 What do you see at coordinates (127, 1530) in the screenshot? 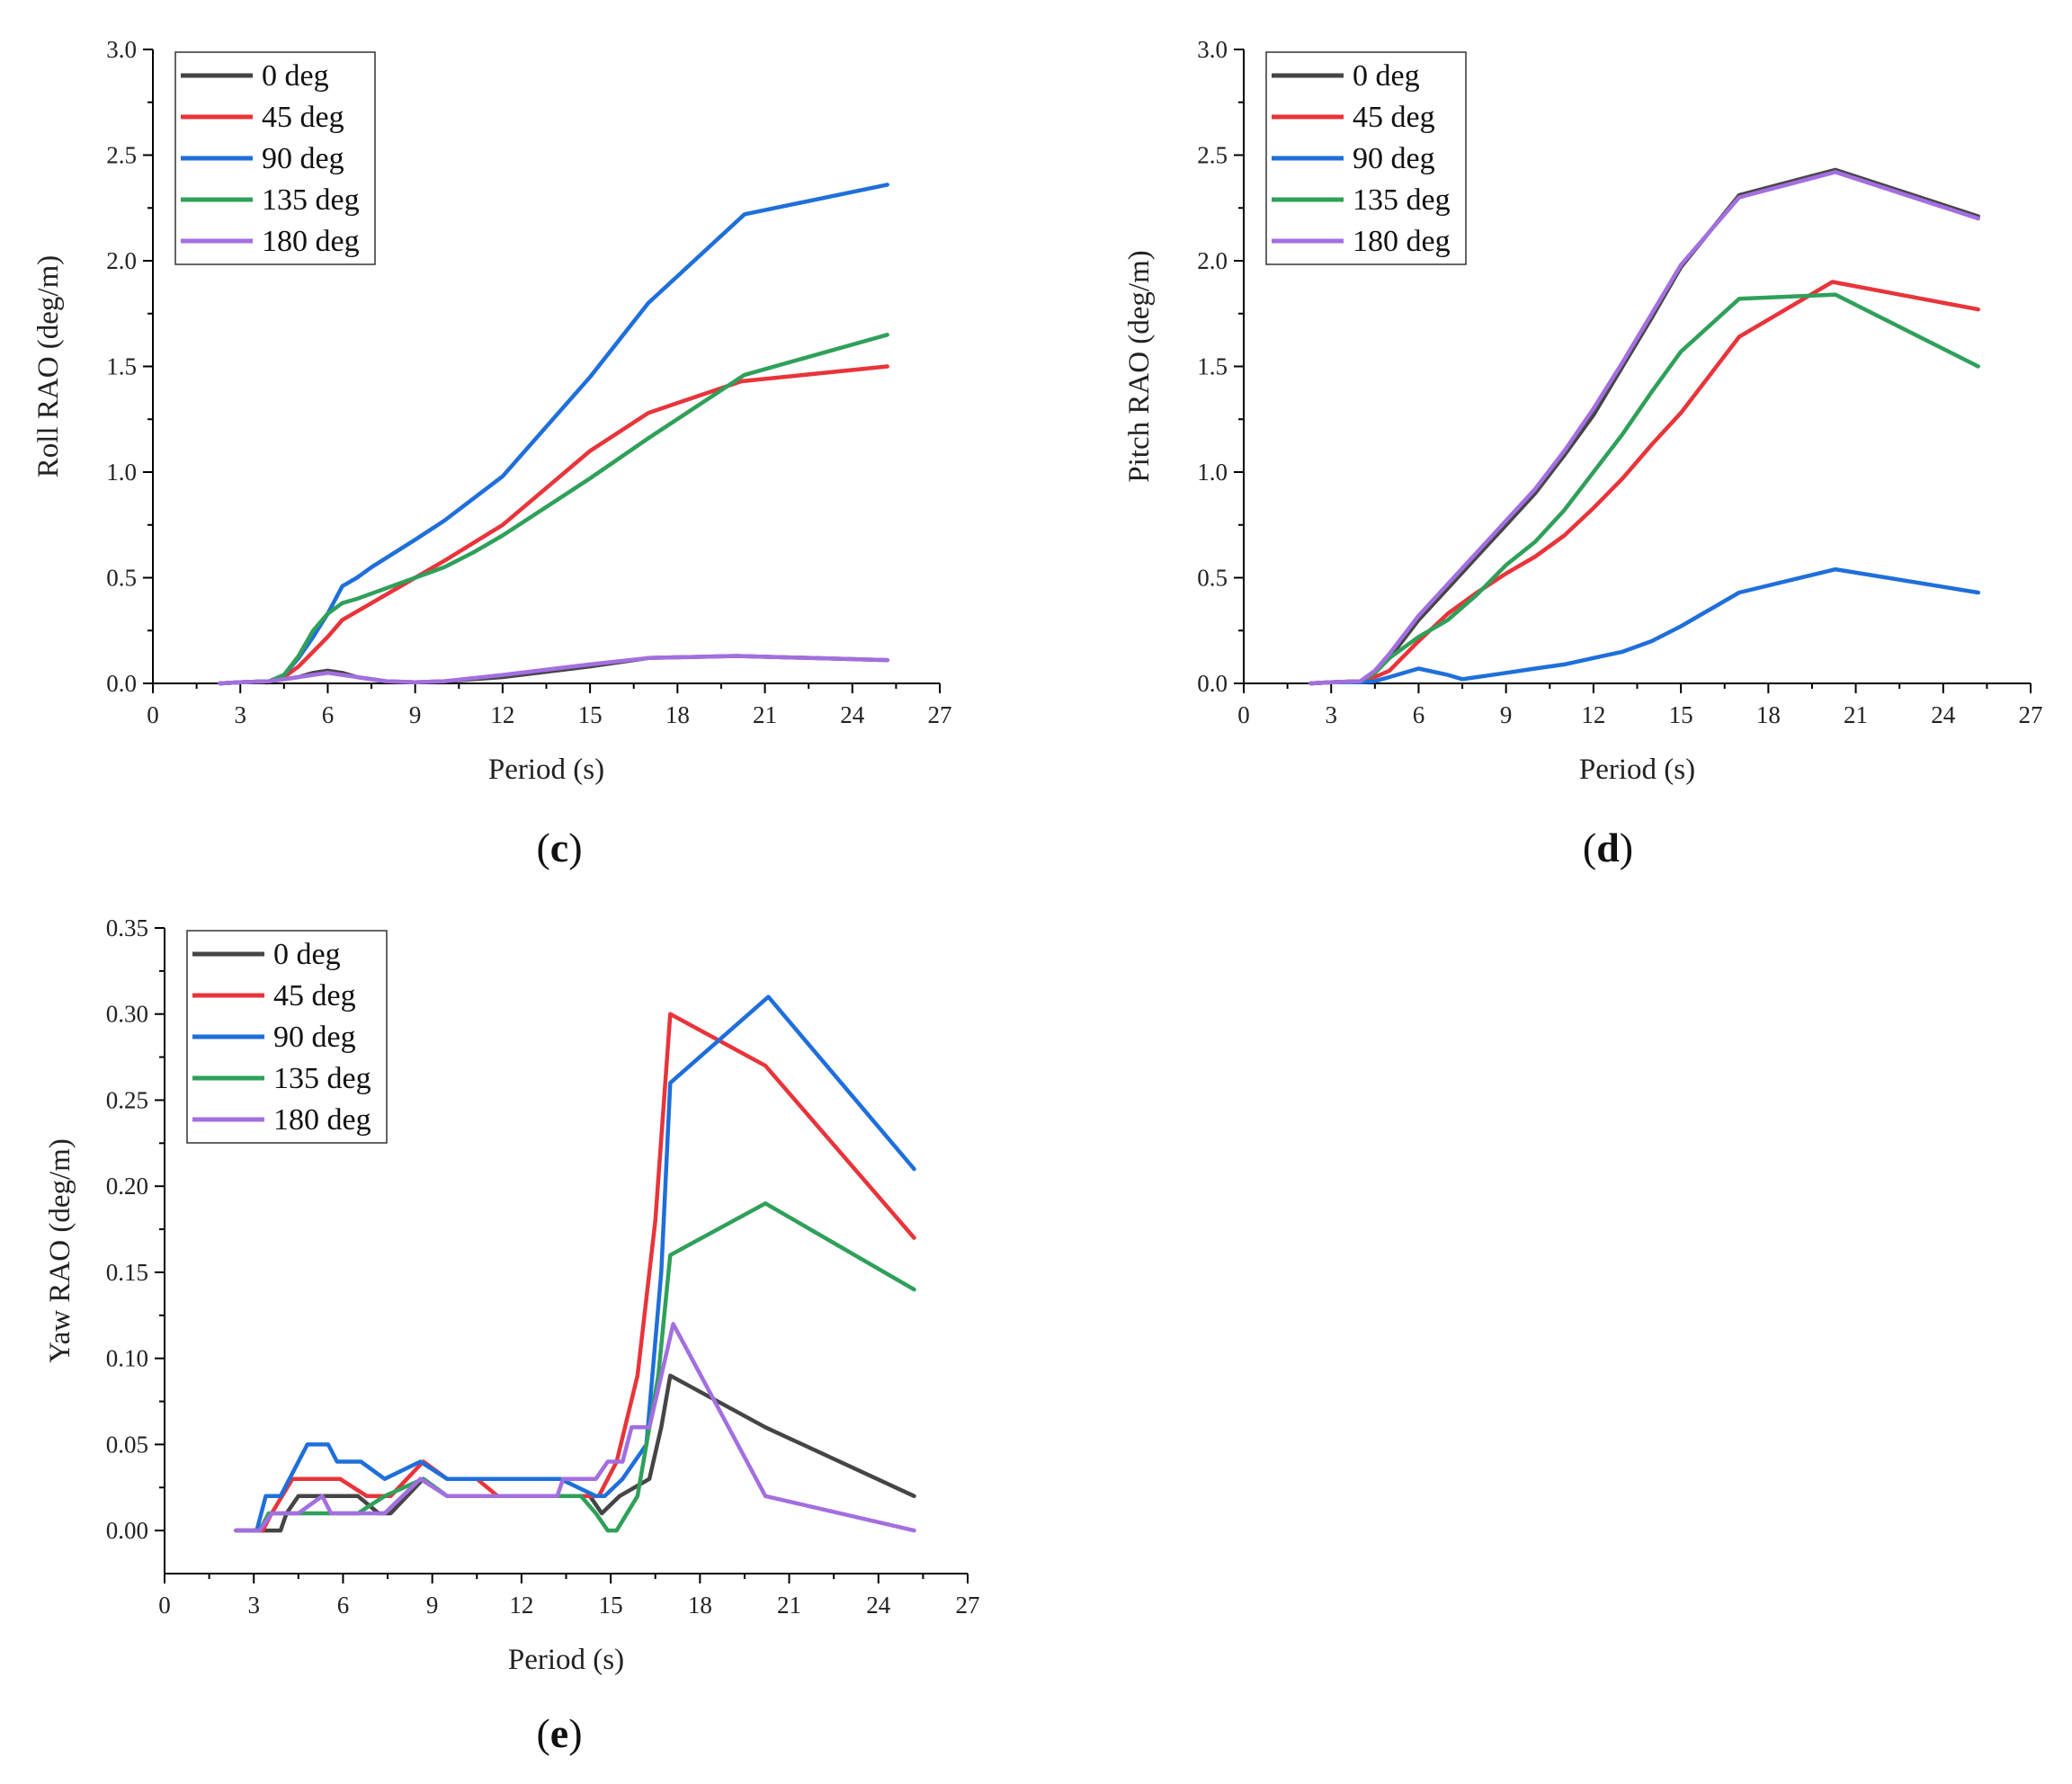
I see `y-tick-label: 0.00` at bounding box center [127, 1530].